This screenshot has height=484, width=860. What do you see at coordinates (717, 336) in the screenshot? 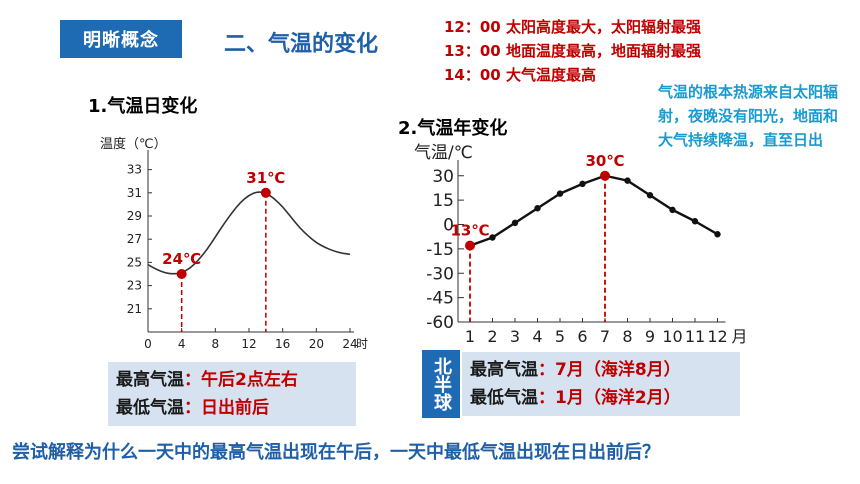
I see `annual-x-tick-label: 12` at bounding box center [717, 336].